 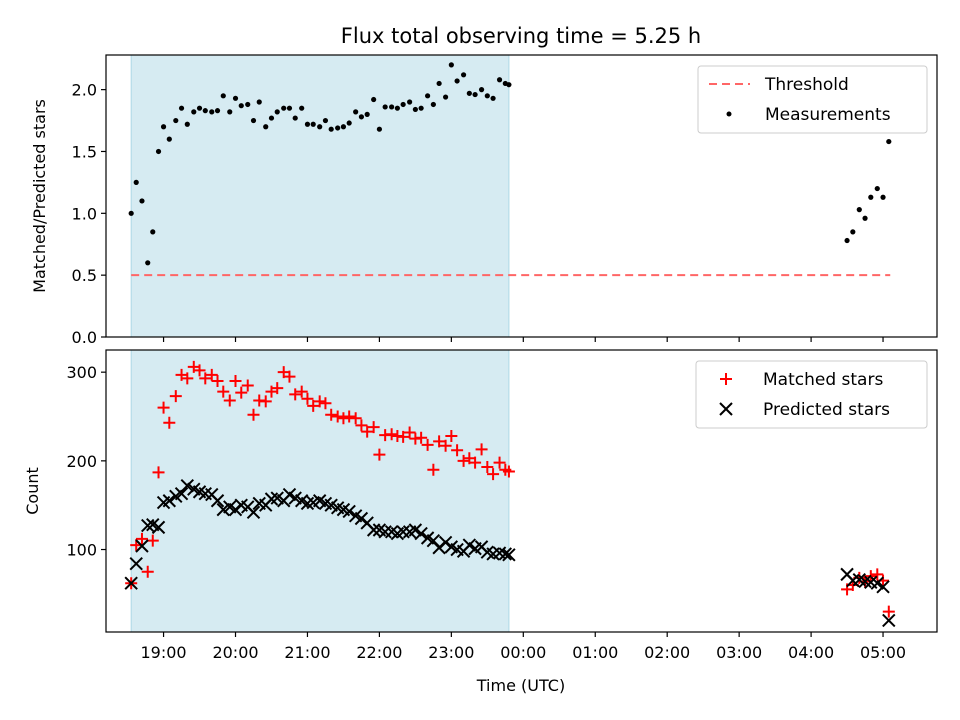 I want to click on ratio-y-tick-label: 0.0, so click(x=84, y=337).